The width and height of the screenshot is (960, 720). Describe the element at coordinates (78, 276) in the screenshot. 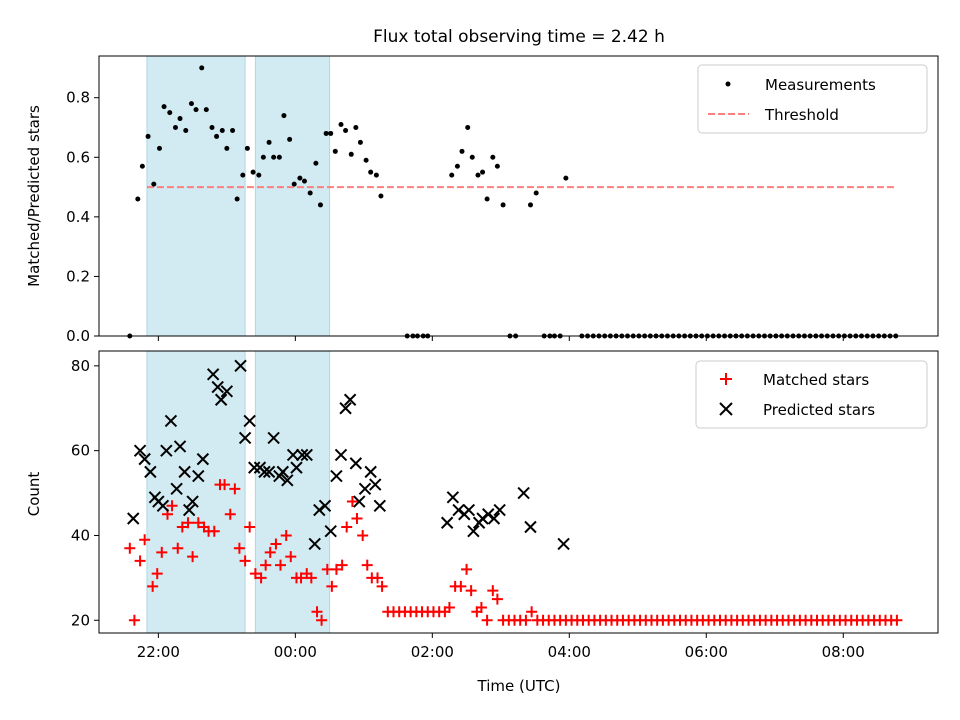

I see `y-tick-label: 0.2` at that location.